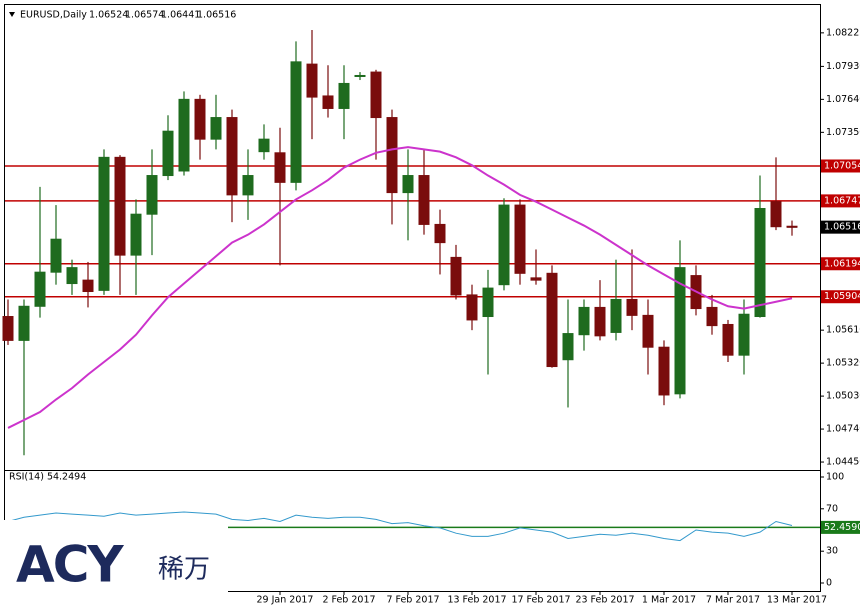 This screenshot has height=608, width=860. I want to click on level-label: 1.05904, so click(842, 296).